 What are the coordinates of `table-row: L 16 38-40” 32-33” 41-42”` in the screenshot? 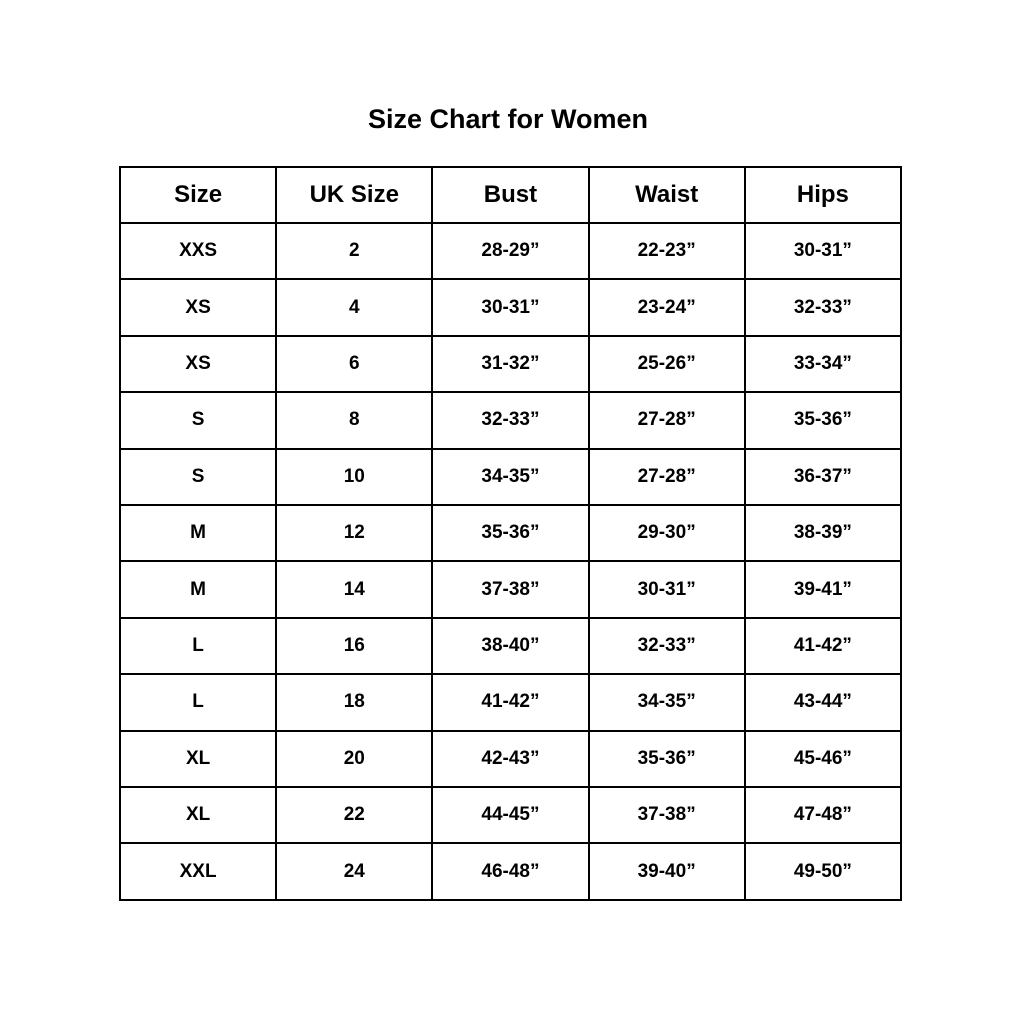 It's located at (510, 646).